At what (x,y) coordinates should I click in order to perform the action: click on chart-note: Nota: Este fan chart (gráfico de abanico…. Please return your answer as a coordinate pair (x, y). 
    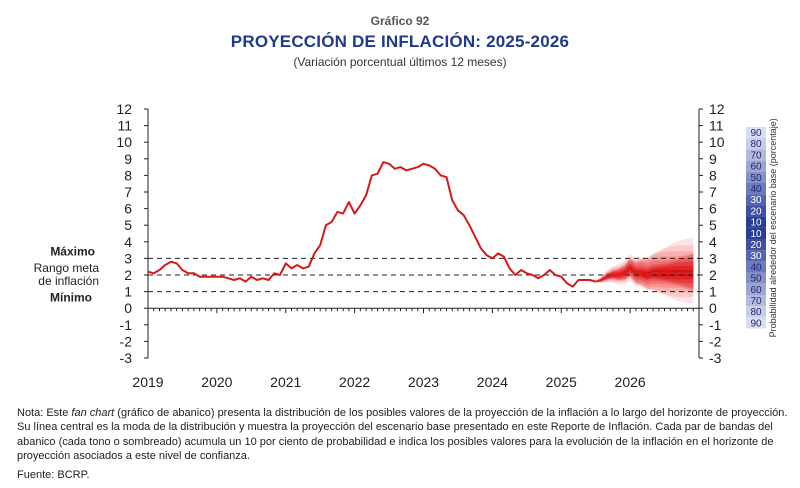
    Looking at the image, I should click on (404, 435).